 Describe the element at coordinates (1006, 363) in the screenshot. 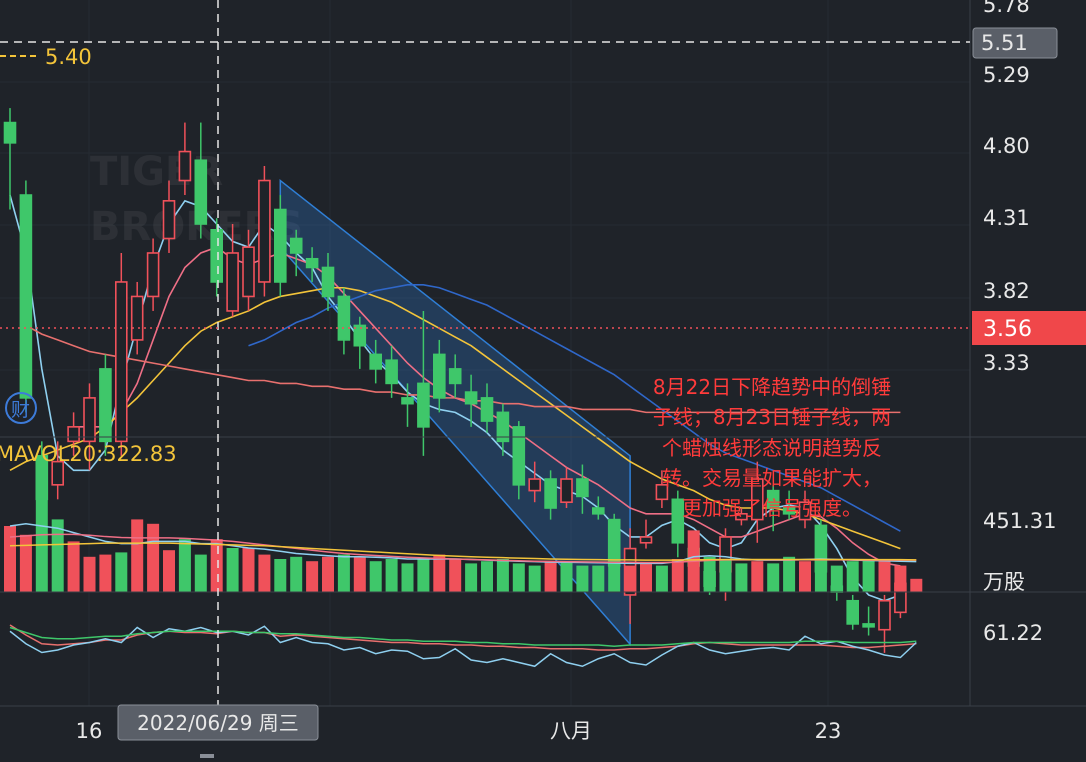

I see `y-tick-label: 3.33` at that location.